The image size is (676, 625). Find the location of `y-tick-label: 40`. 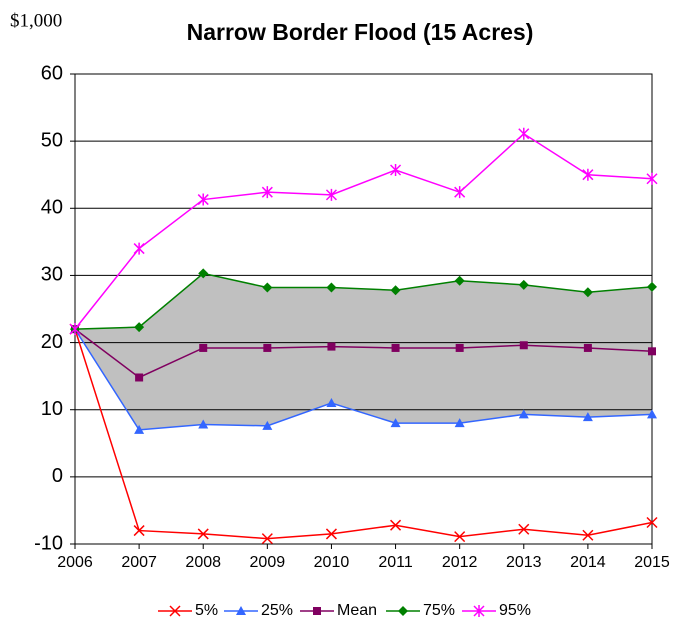

y-tick-label: 40 is located at coordinates (52, 208).